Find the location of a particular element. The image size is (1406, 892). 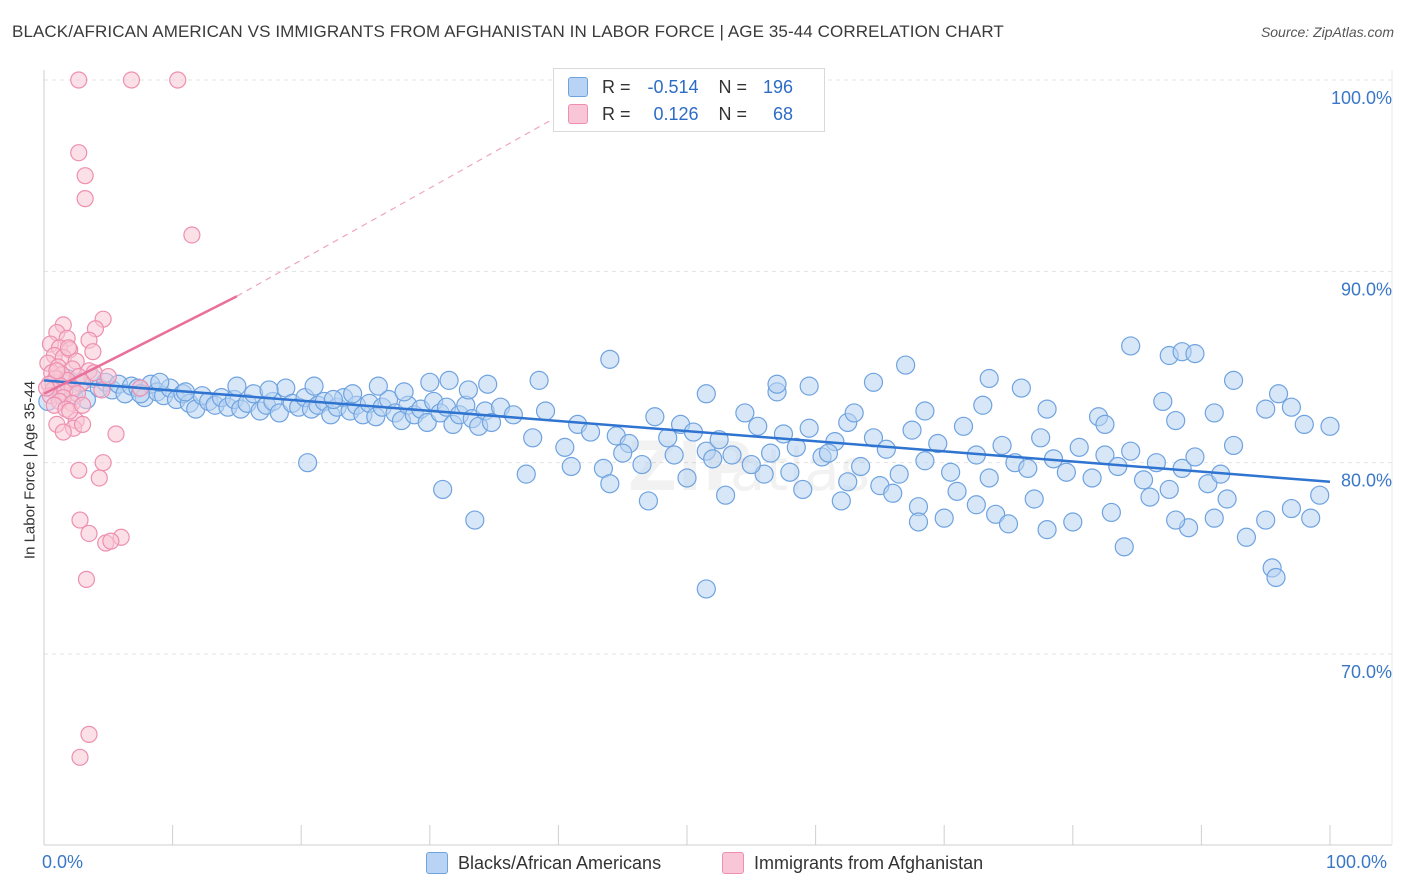

legend-item-afghanistan: Immigrants from Afghanistan is located at coordinates (852, 863).